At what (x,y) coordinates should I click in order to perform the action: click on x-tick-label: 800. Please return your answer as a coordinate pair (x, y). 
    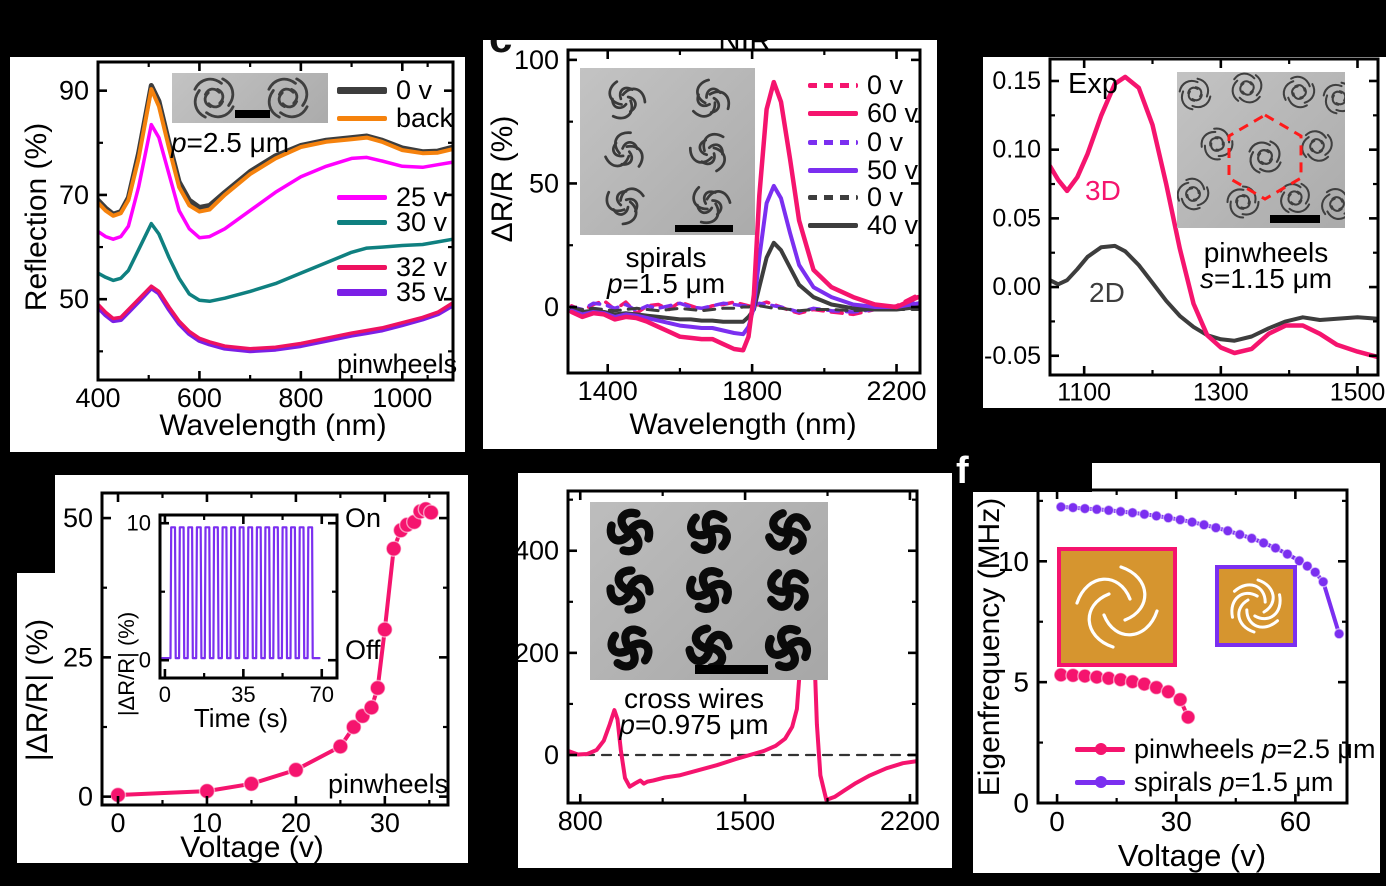
    Looking at the image, I should click on (580, 821).